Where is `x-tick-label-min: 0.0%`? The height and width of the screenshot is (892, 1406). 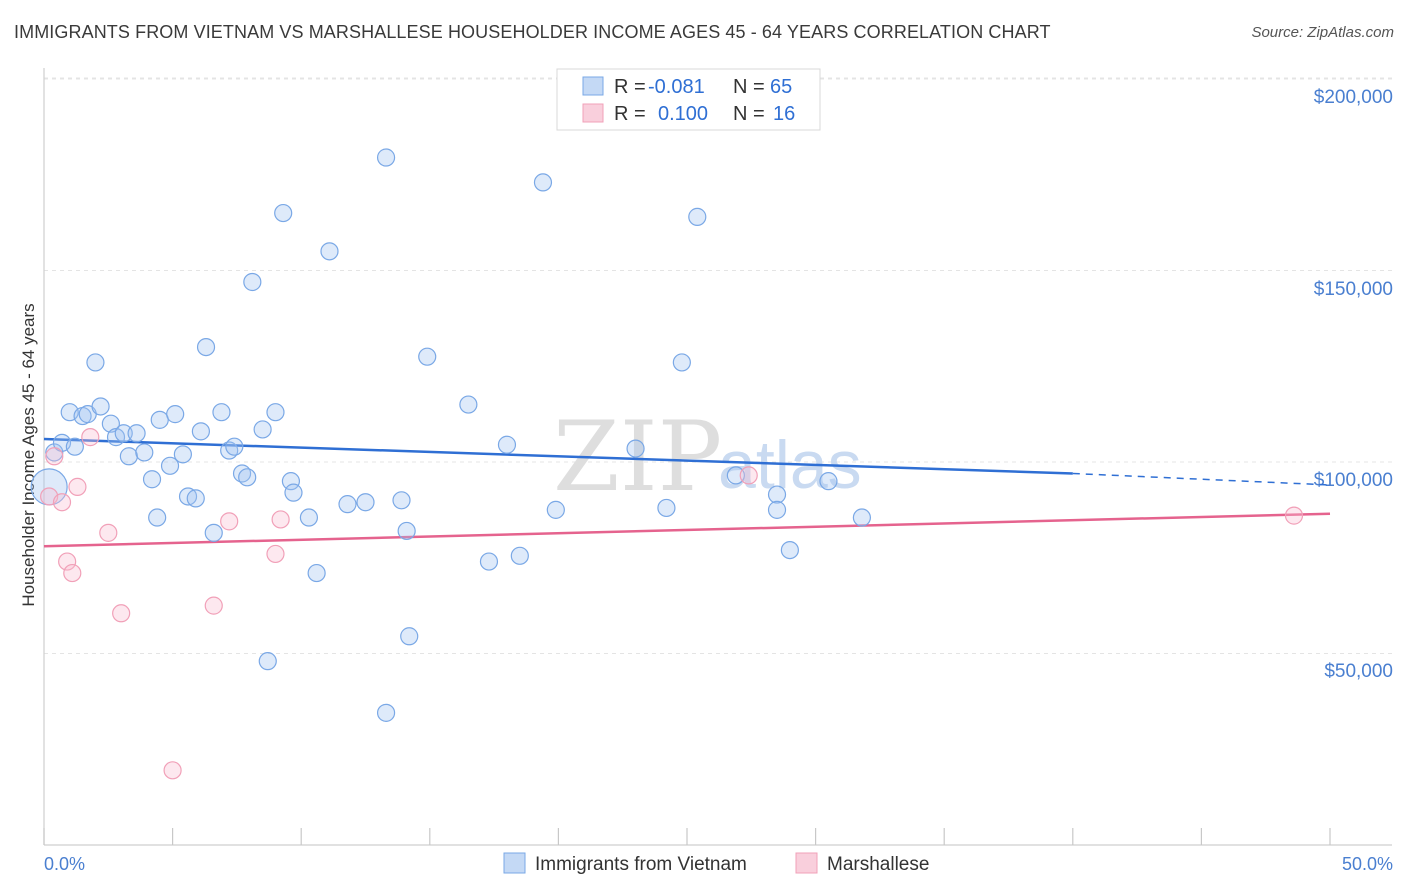
x-tick-label-min: 0.0% is located at coordinates (64, 864).